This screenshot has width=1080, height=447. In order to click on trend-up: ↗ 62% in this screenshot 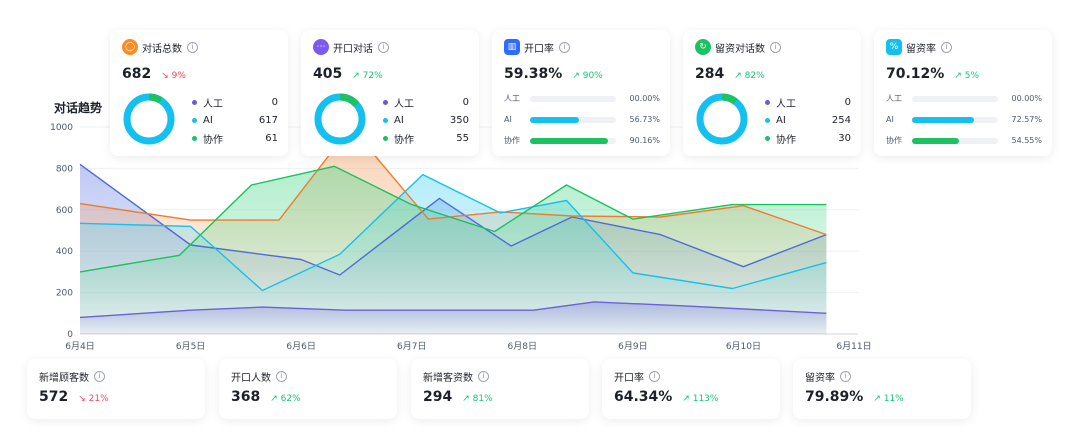, I will do `click(285, 399)`.